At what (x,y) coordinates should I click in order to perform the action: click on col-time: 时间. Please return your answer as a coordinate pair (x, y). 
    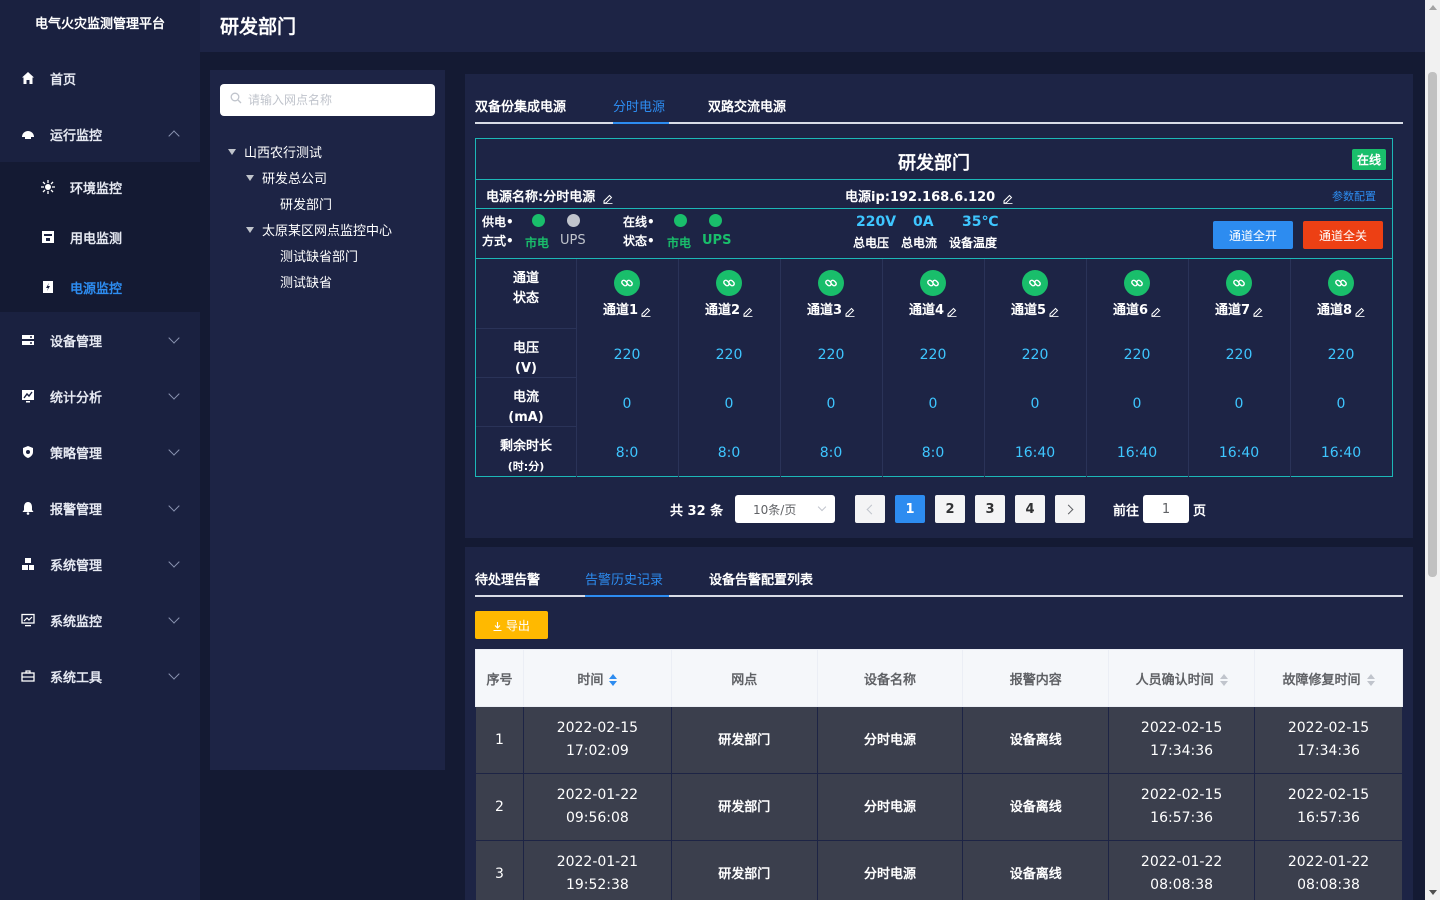
    Looking at the image, I should click on (597, 678).